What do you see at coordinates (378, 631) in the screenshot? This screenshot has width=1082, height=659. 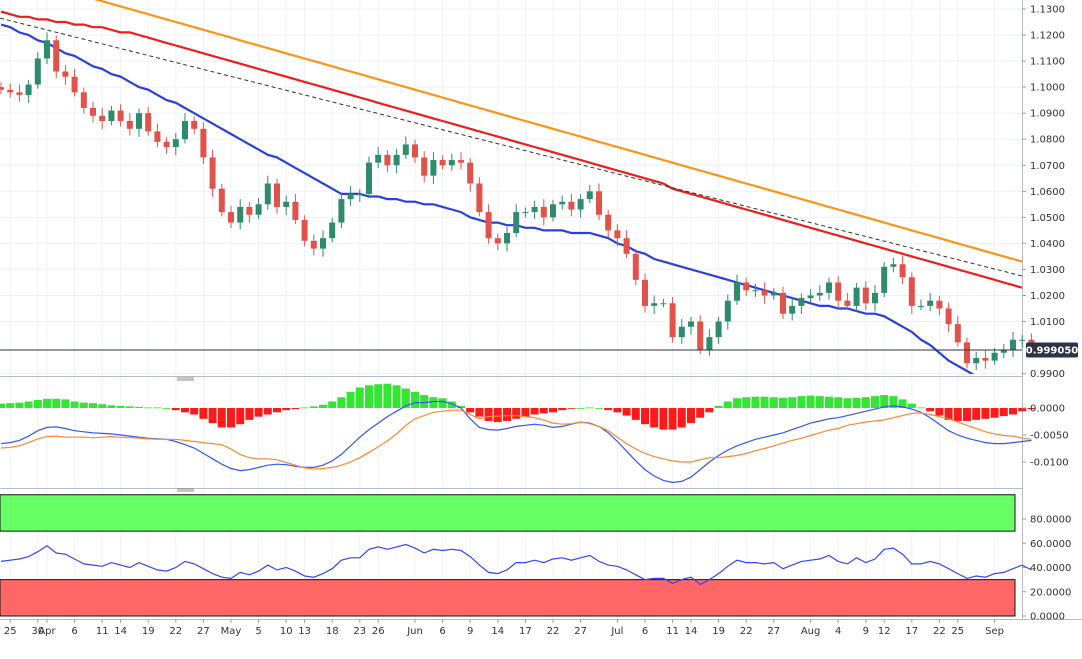 I see `time-axis-label: 26` at bounding box center [378, 631].